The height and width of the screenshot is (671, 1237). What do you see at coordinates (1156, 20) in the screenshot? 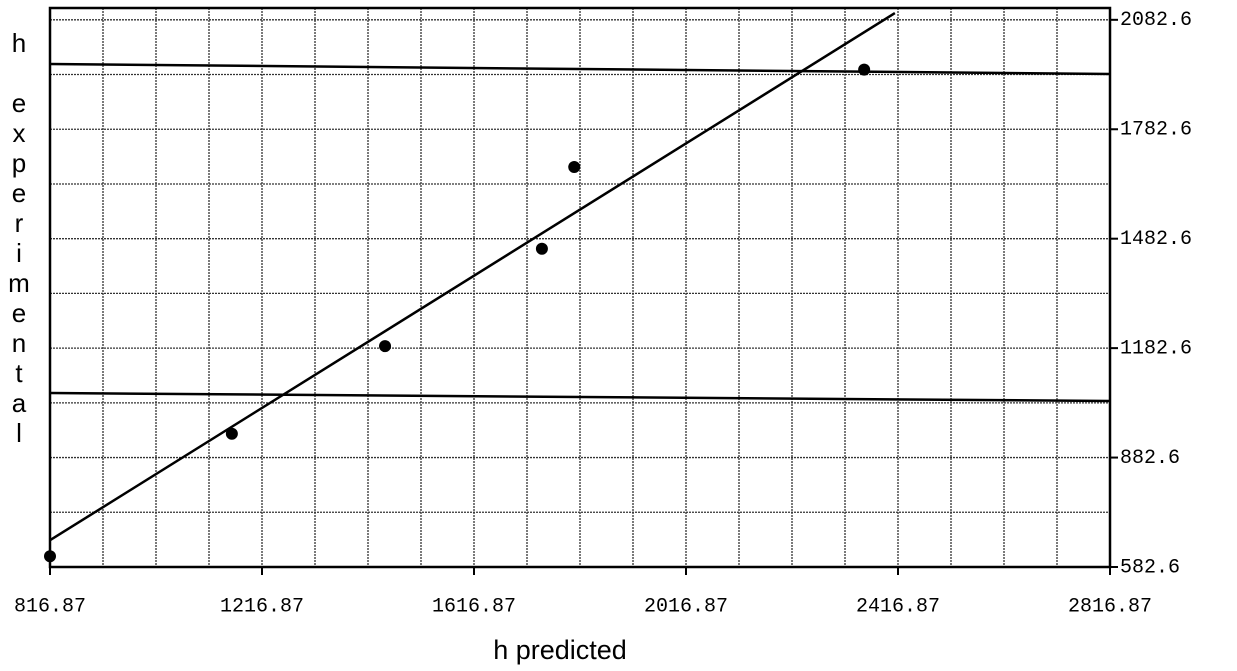
I see `y-tick-label: 2082.6` at bounding box center [1156, 20].